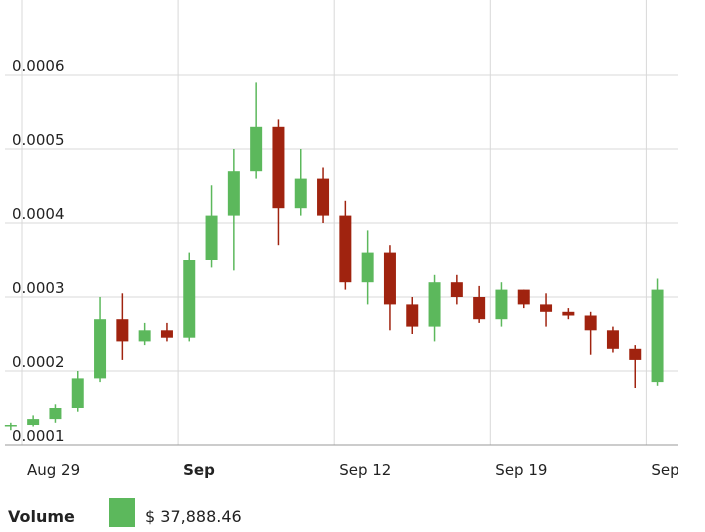 The image size is (705, 532). What do you see at coordinates (38, 288) in the screenshot?
I see `y-tick-label: 0.0003` at bounding box center [38, 288].